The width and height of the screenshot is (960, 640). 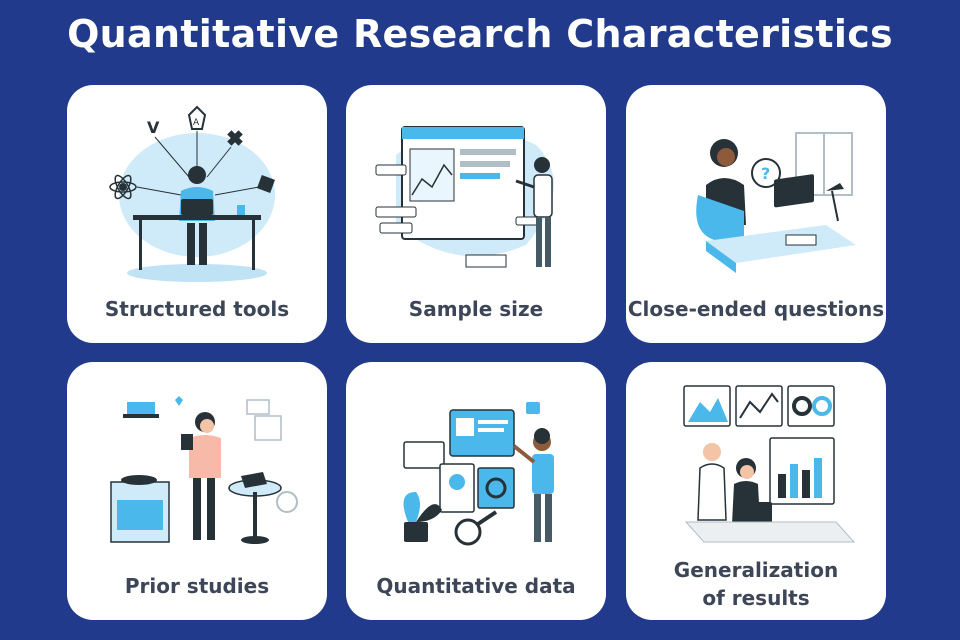 What do you see at coordinates (153, 127) in the screenshot?
I see `svg-text: V` at bounding box center [153, 127].